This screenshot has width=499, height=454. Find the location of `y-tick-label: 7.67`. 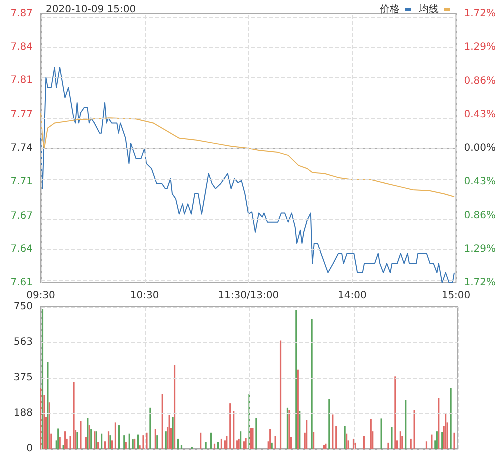

y-tick-label: 7.67 is located at coordinates (21, 216).